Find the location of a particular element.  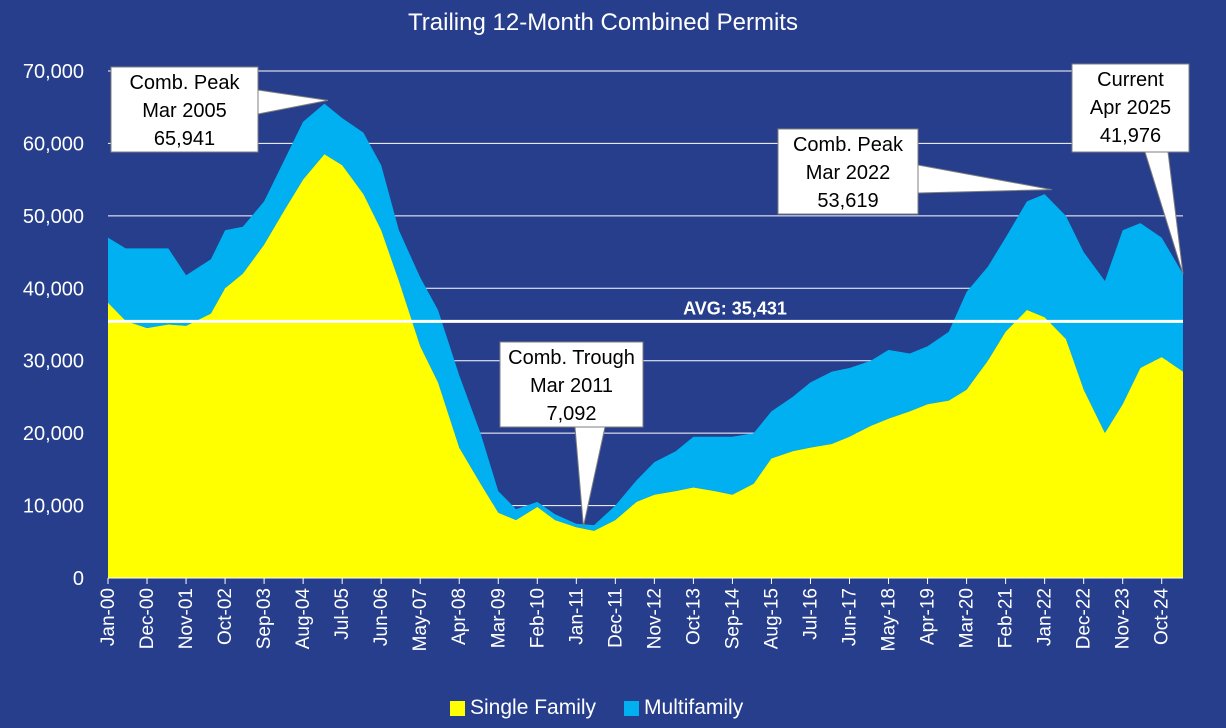

x-tick-label: Oct-13 is located at coordinates (693, 616).